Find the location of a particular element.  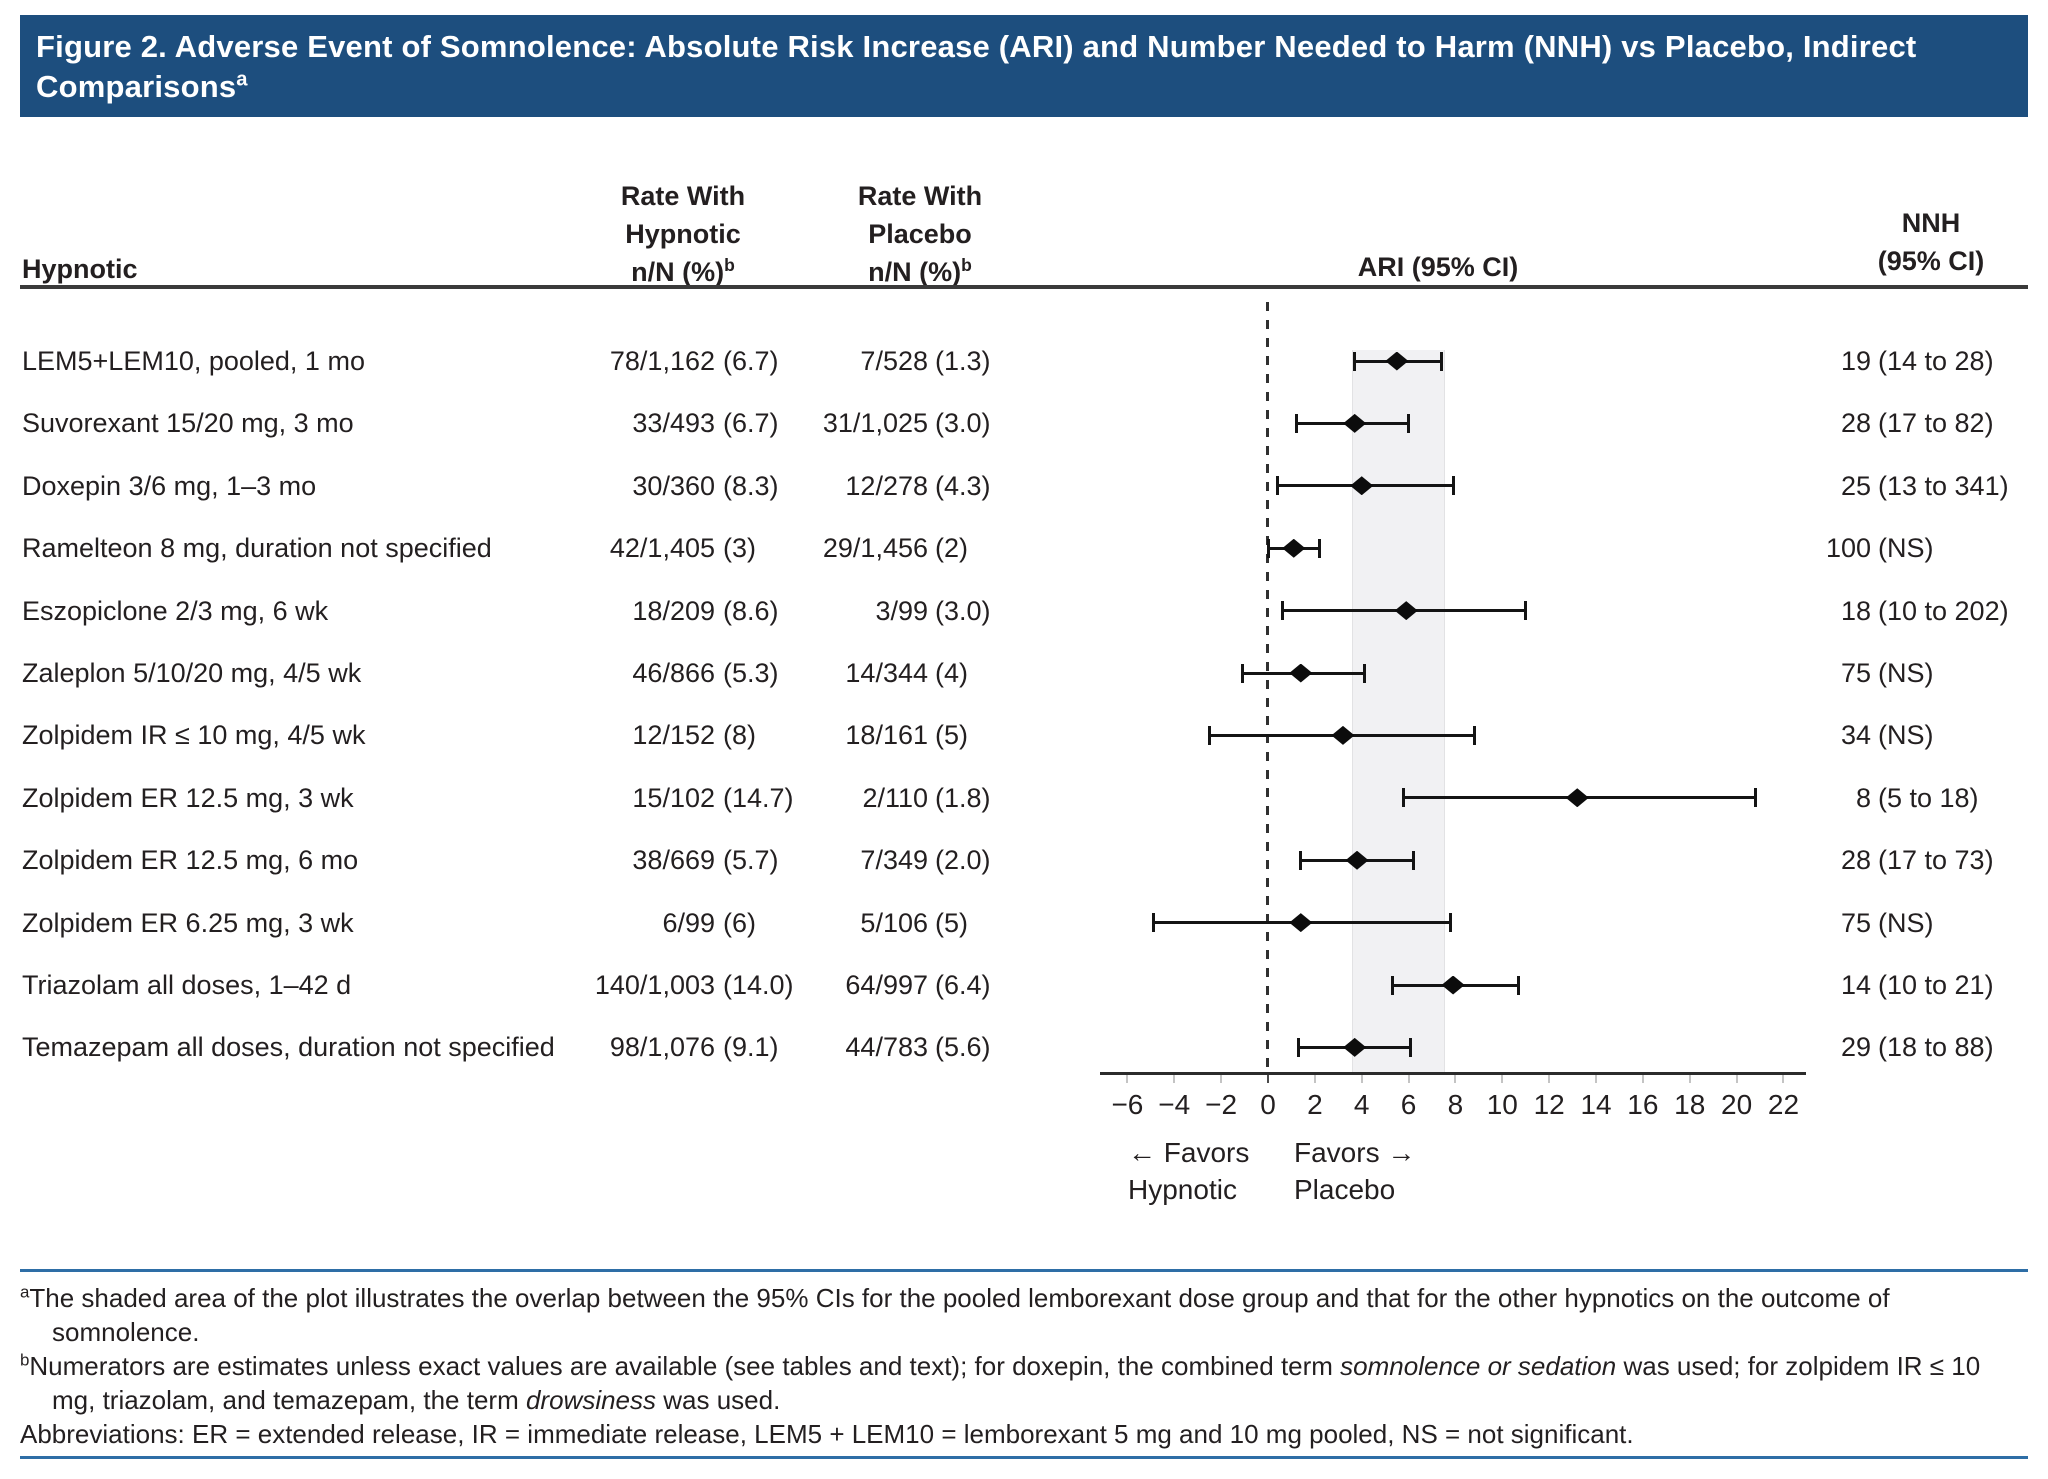

rate-placebo-nn: 3/99 is located at coordinates (901, 610).